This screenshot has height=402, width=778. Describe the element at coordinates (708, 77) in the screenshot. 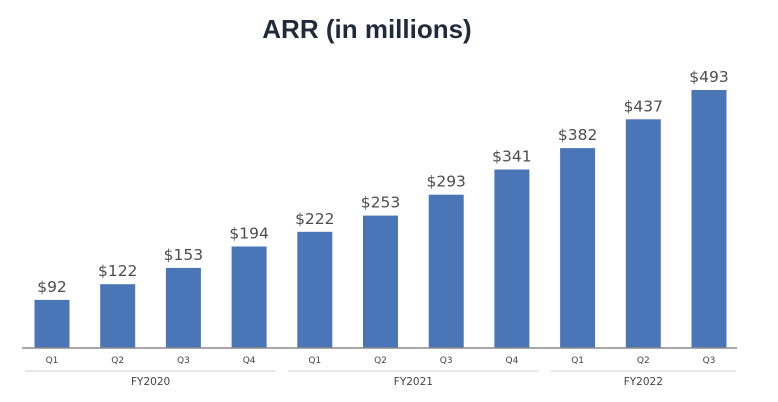

I see `value-label-10: $493` at that location.